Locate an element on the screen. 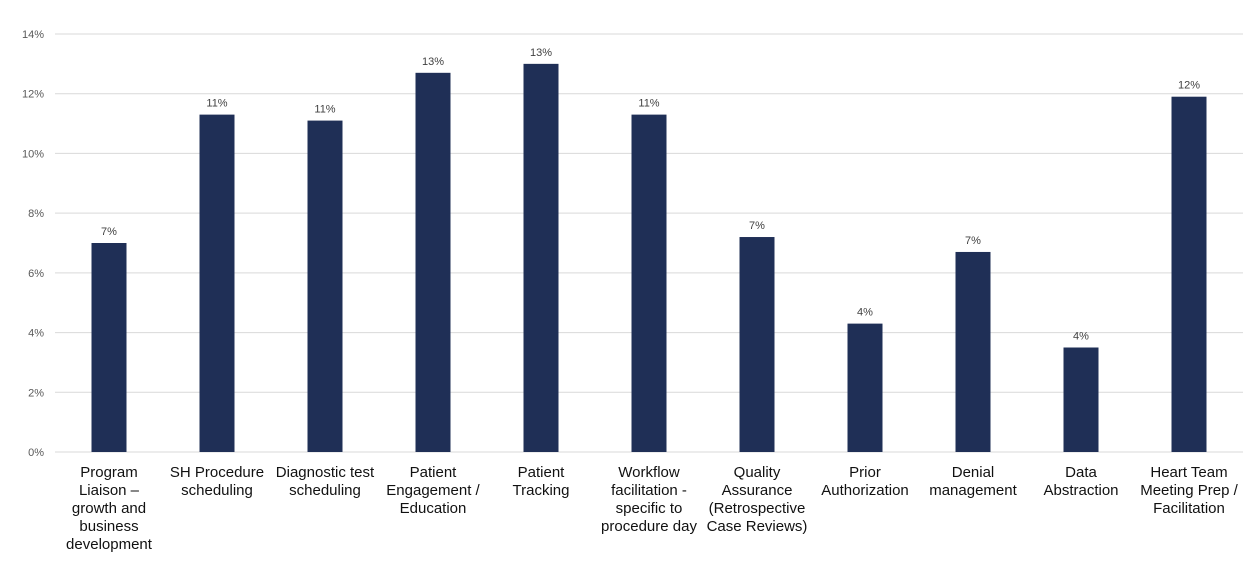 The image size is (1260, 566). x-category-label-line: Prior is located at coordinates (865, 472).